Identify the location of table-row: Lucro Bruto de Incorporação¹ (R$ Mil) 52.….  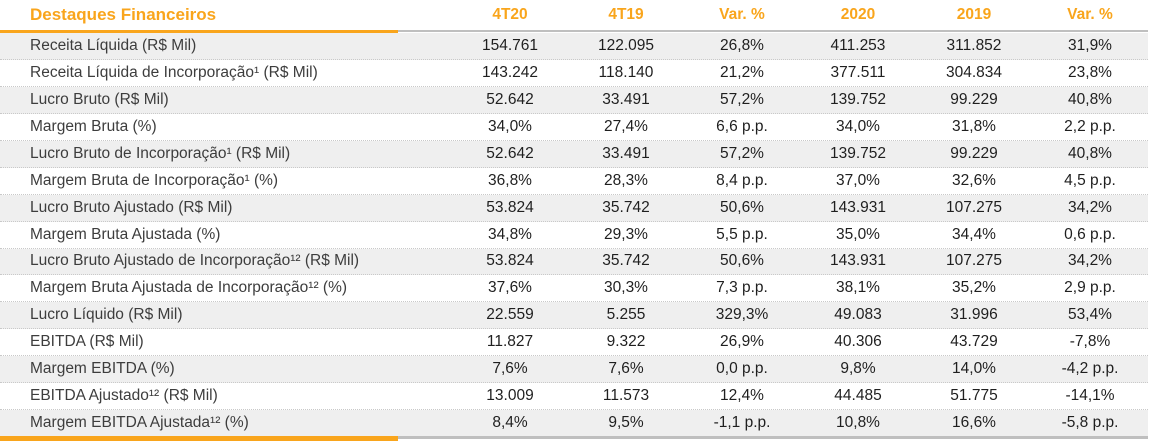
(574, 154).